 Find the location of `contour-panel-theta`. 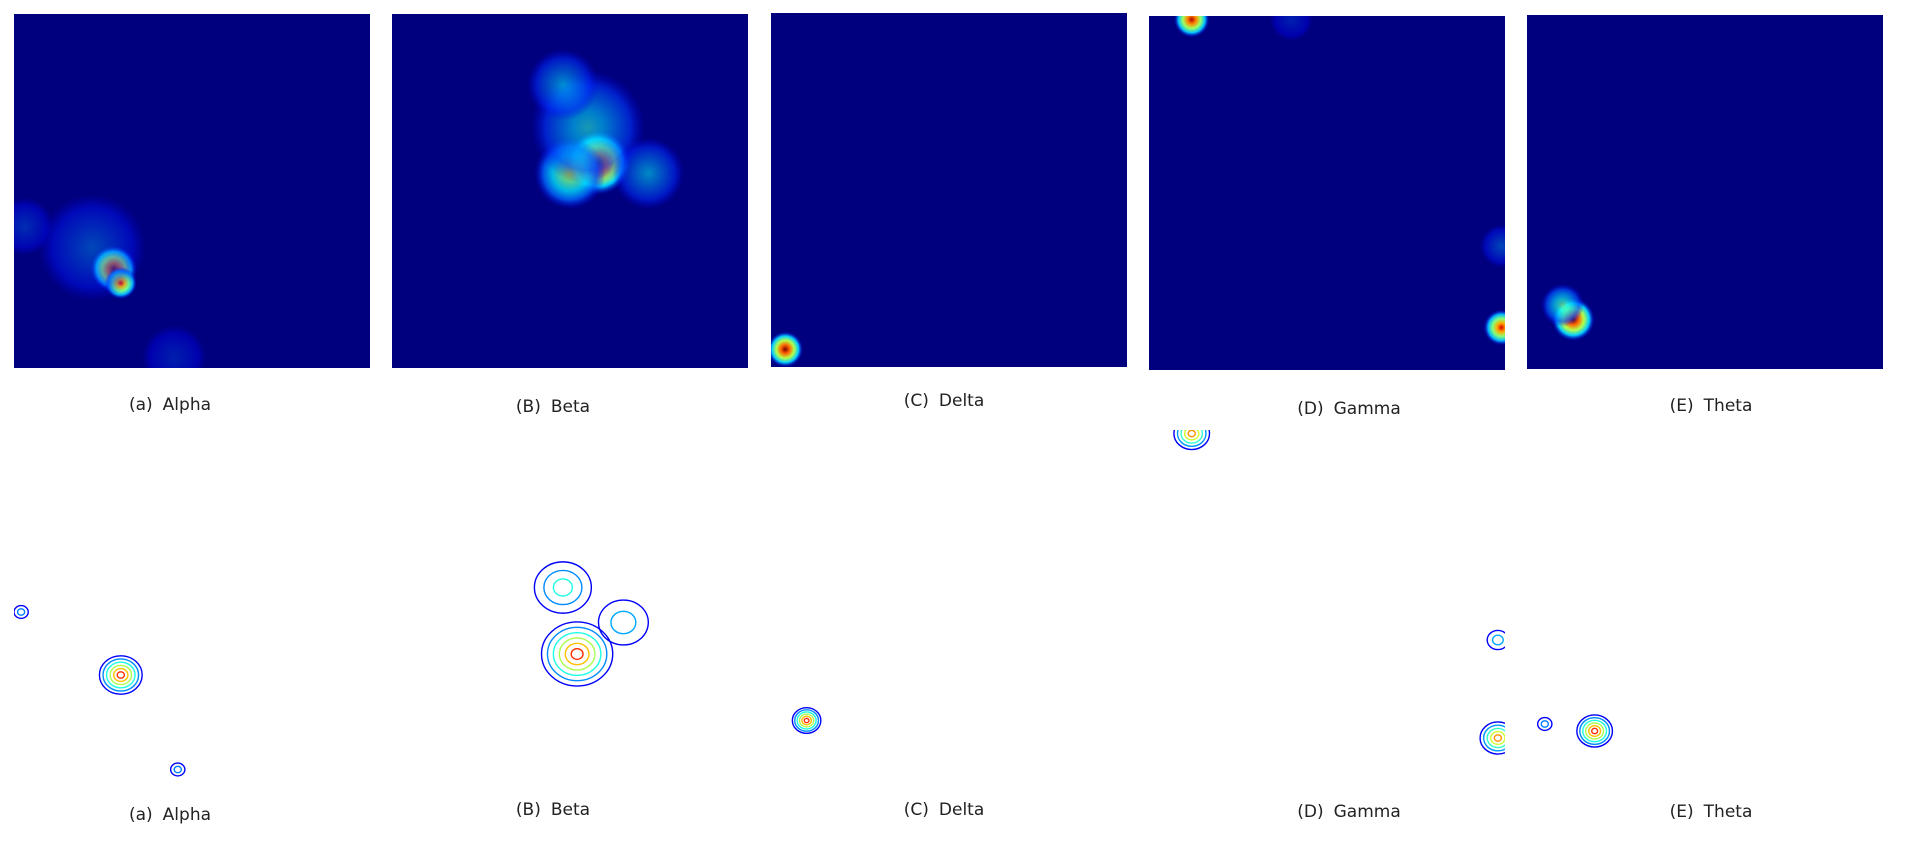

contour-panel-theta is located at coordinates (1705, 605).